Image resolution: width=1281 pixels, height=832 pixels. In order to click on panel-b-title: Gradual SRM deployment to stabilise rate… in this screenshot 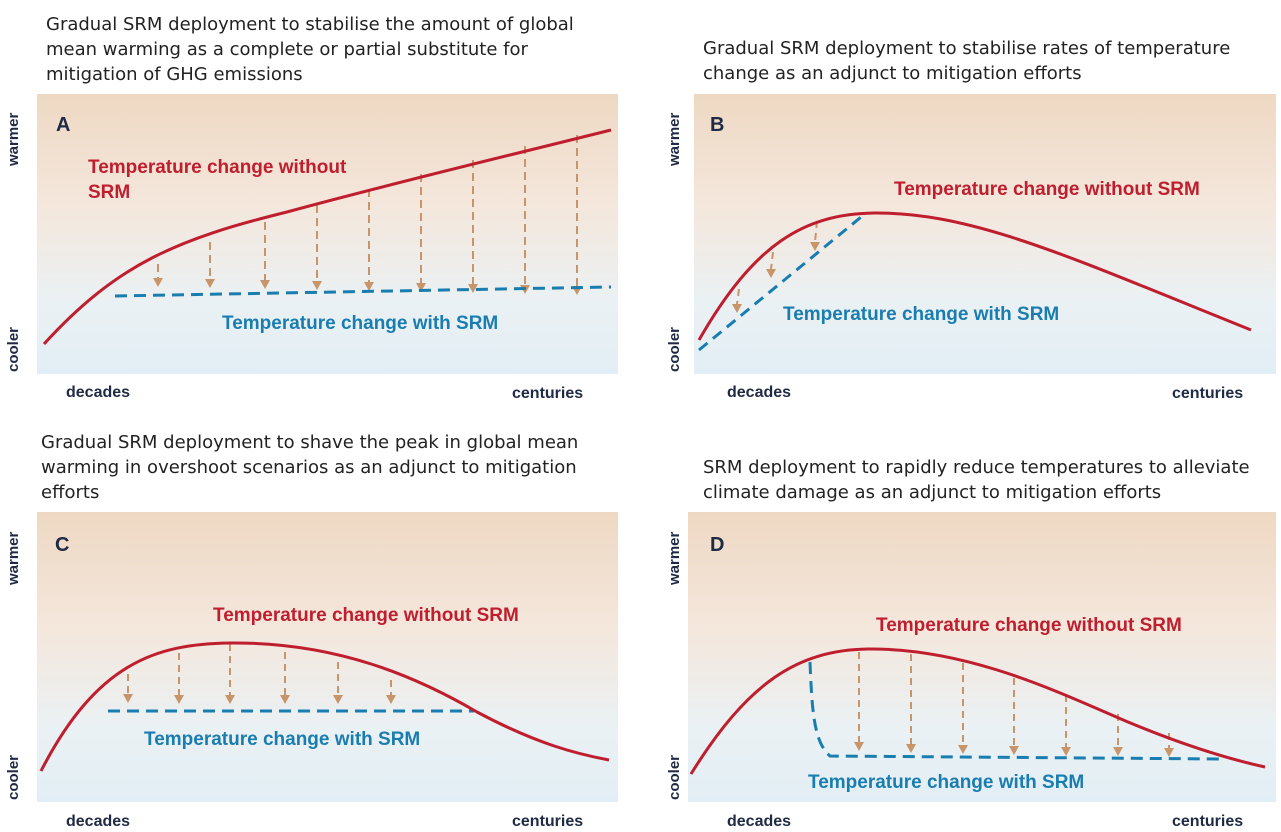, I will do `click(967, 61)`.